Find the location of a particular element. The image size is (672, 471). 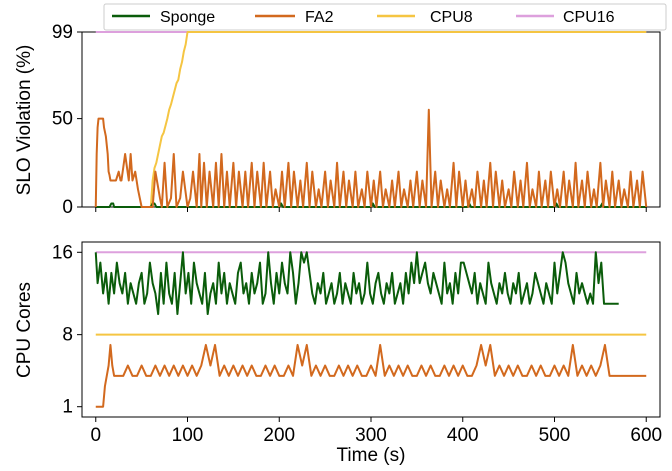

legend-entry-cpu8: CPU8 is located at coordinates (425, 17).